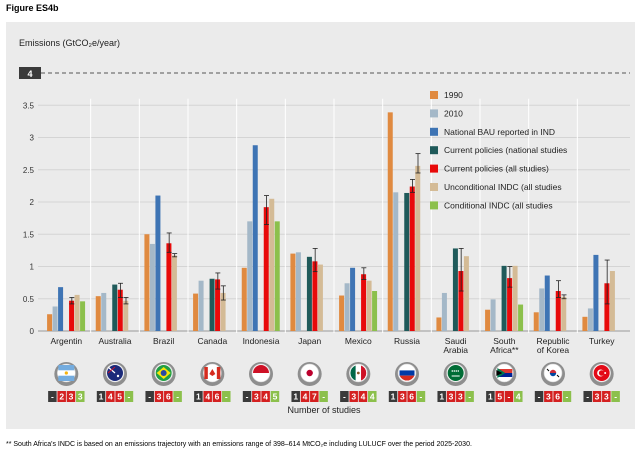  I want to click on flag-taeguk-blue, so click(553, 375).